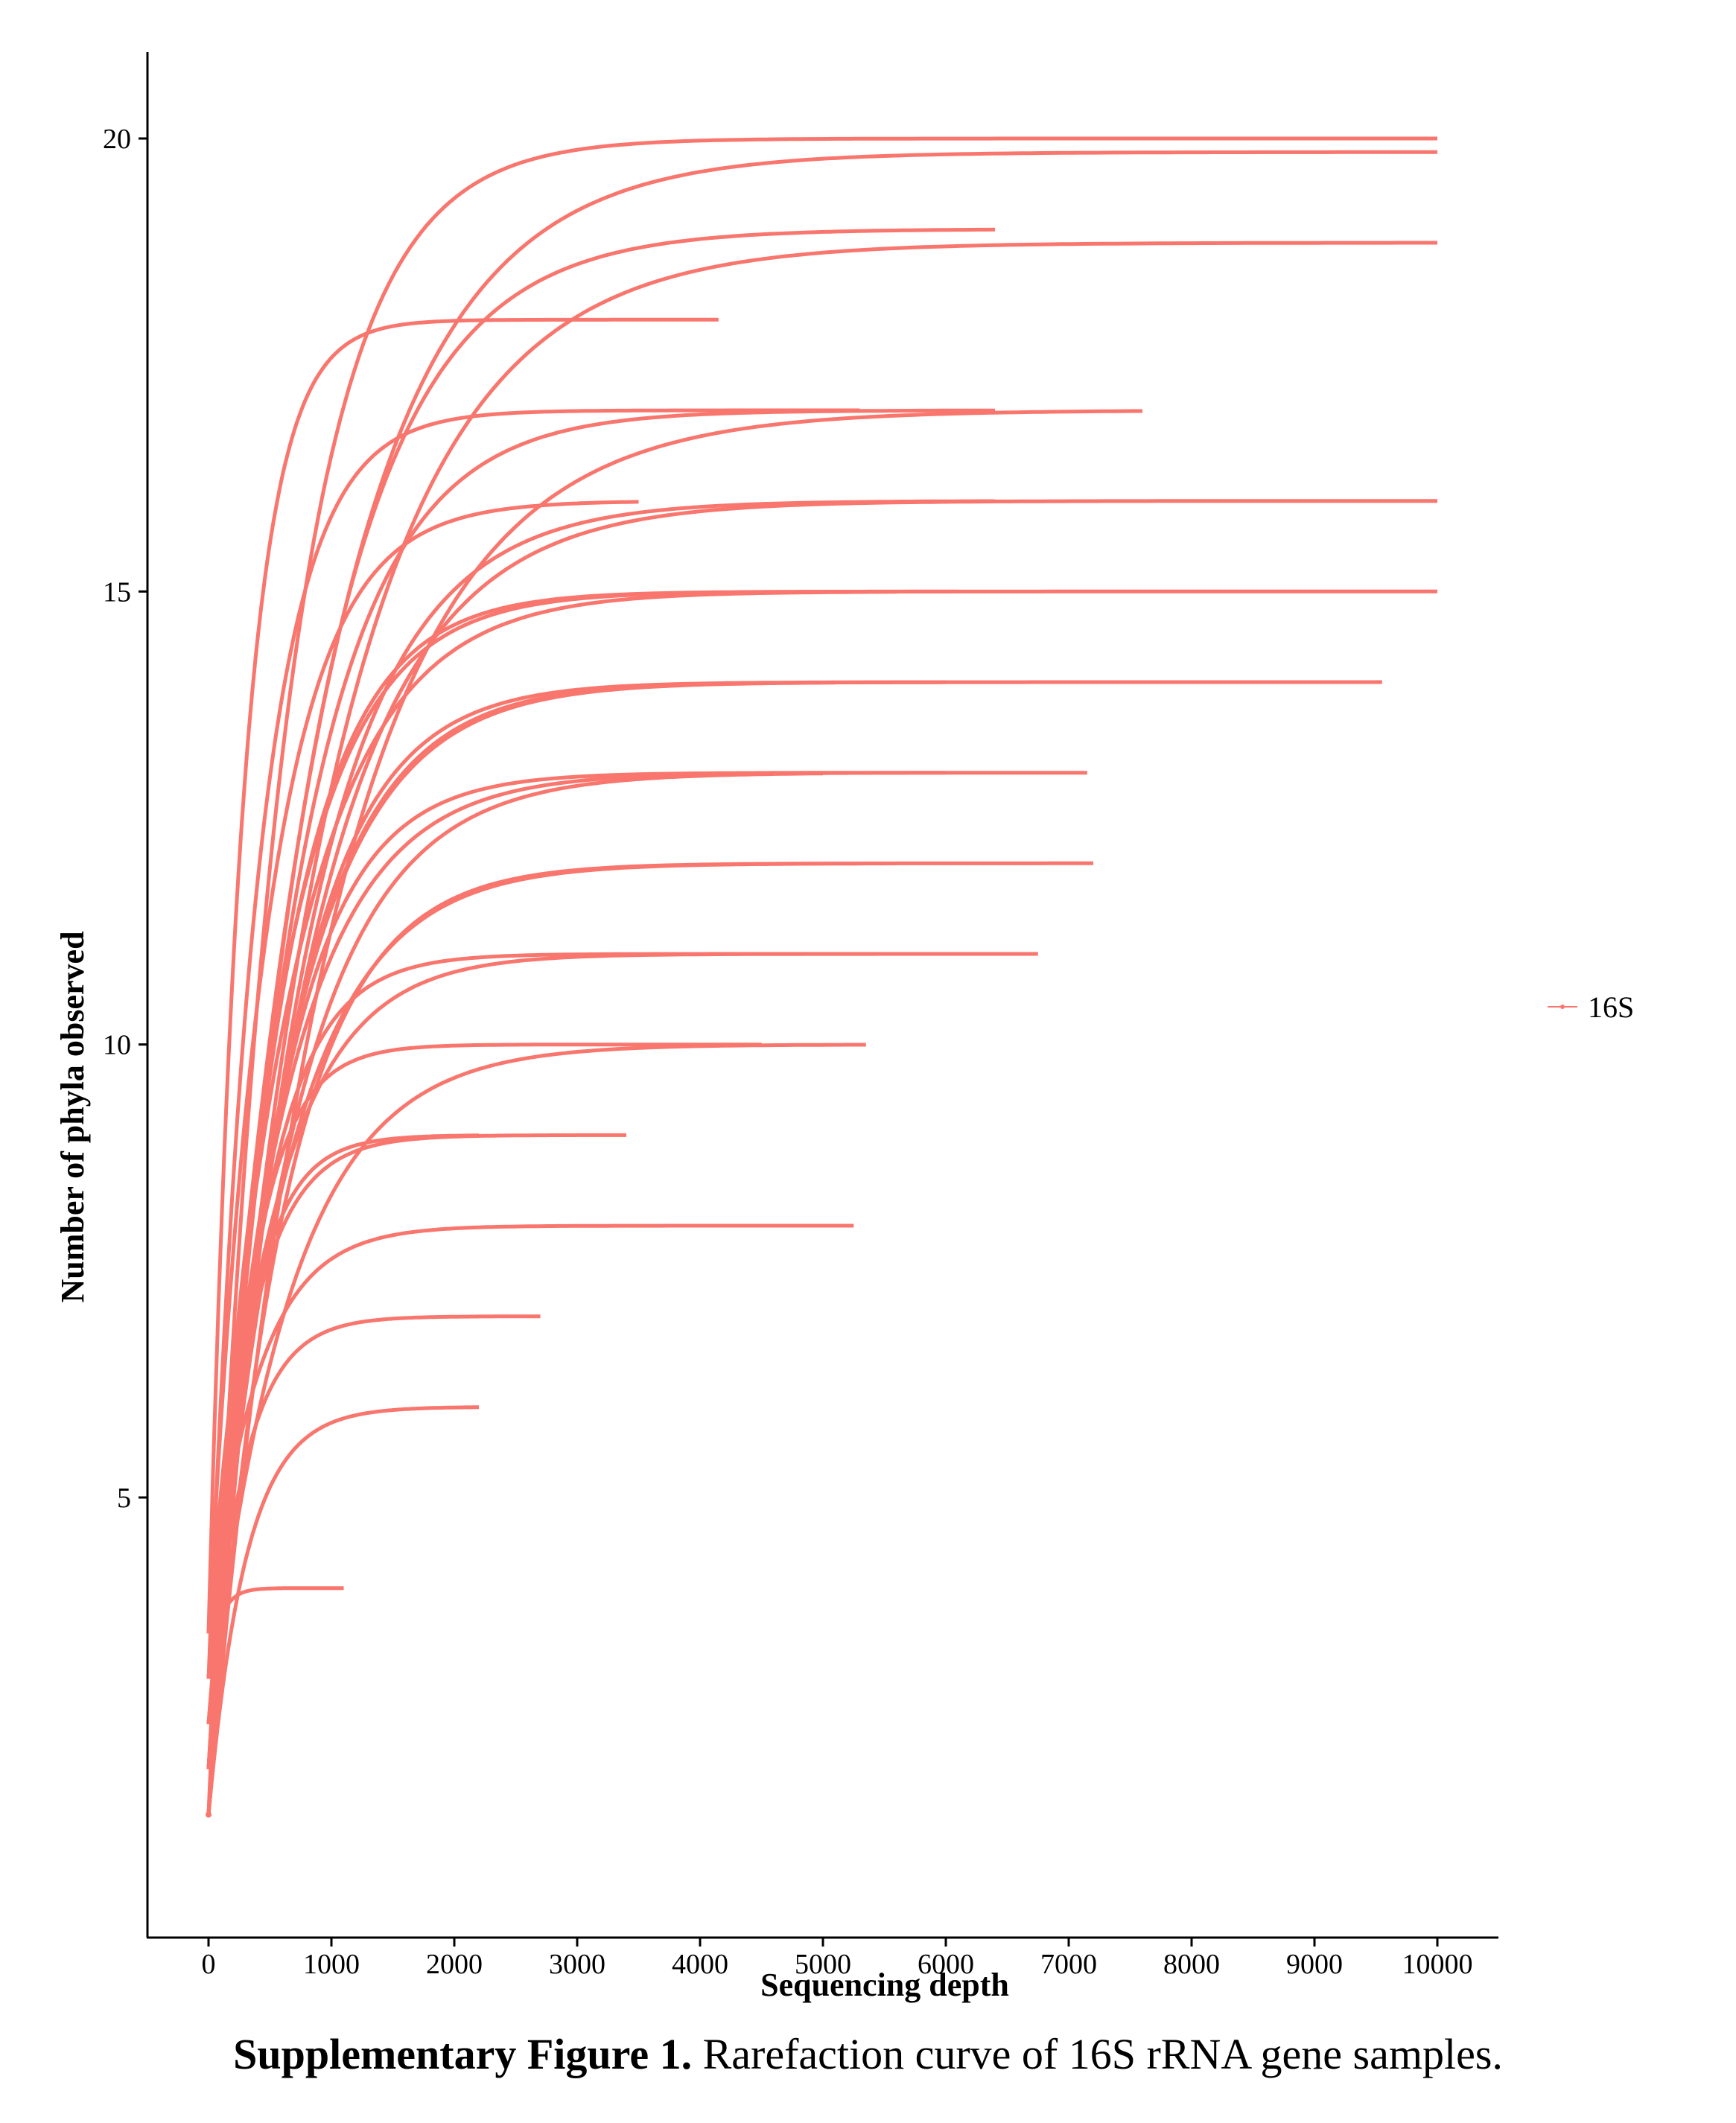 This screenshot has width=1736, height=2123. What do you see at coordinates (1437, 1964) in the screenshot?
I see `x-tick-label: 10000` at bounding box center [1437, 1964].